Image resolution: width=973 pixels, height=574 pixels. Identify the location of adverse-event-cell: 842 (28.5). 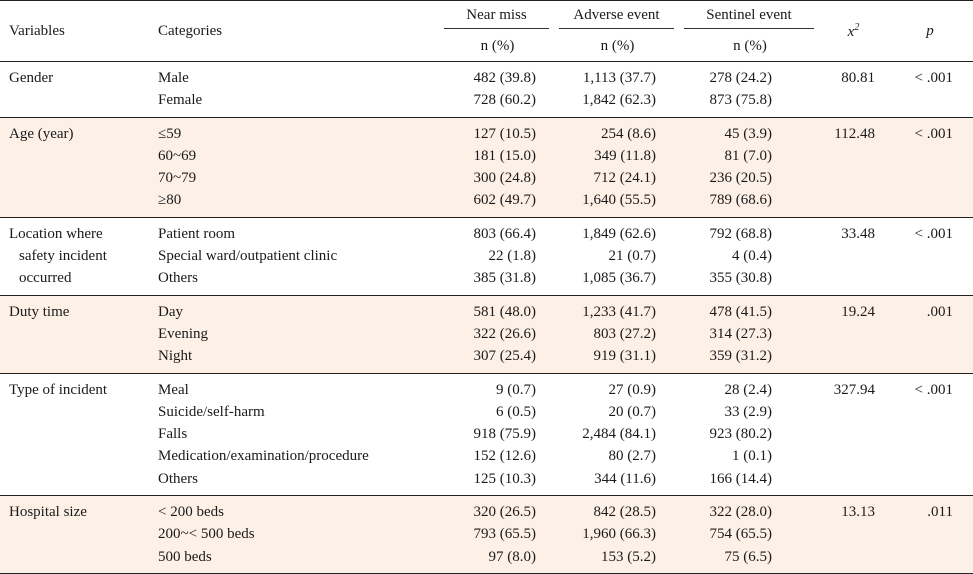
(625, 512).